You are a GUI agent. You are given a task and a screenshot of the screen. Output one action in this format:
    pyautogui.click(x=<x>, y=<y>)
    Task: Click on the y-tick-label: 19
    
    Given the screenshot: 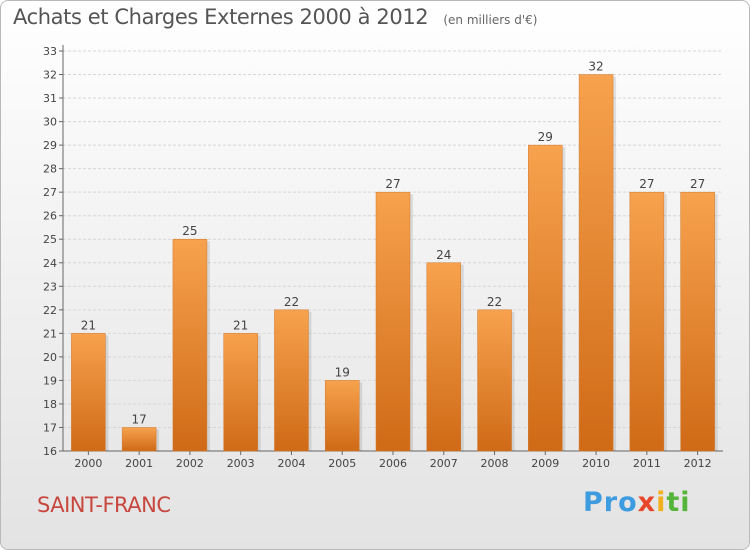 What is the action you would take?
    pyautogui.click(x=50, y=380)
    